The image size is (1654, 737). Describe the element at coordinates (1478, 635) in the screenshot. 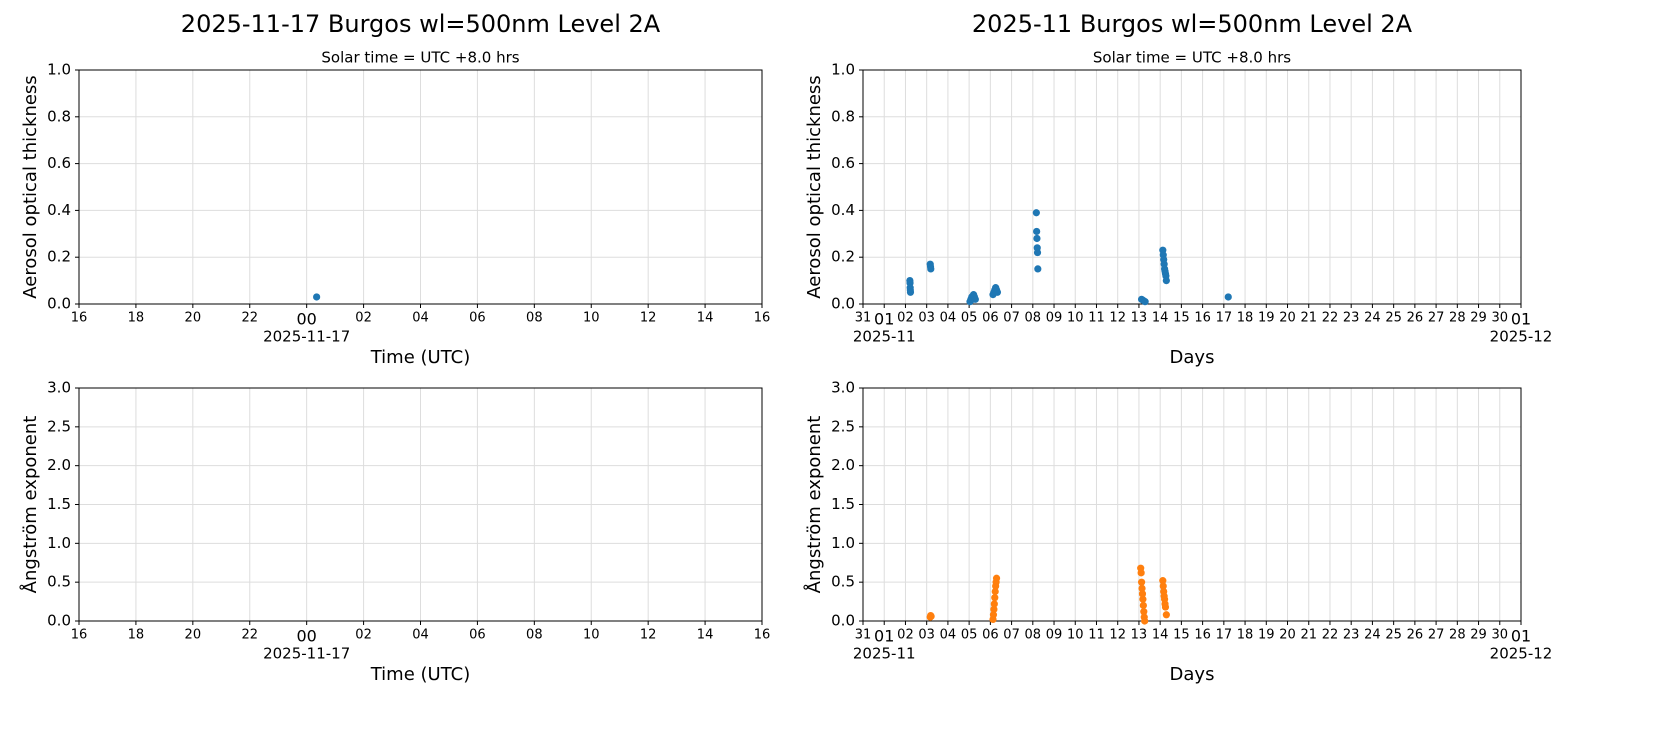

I see `x-tick-label: 29` at that location.